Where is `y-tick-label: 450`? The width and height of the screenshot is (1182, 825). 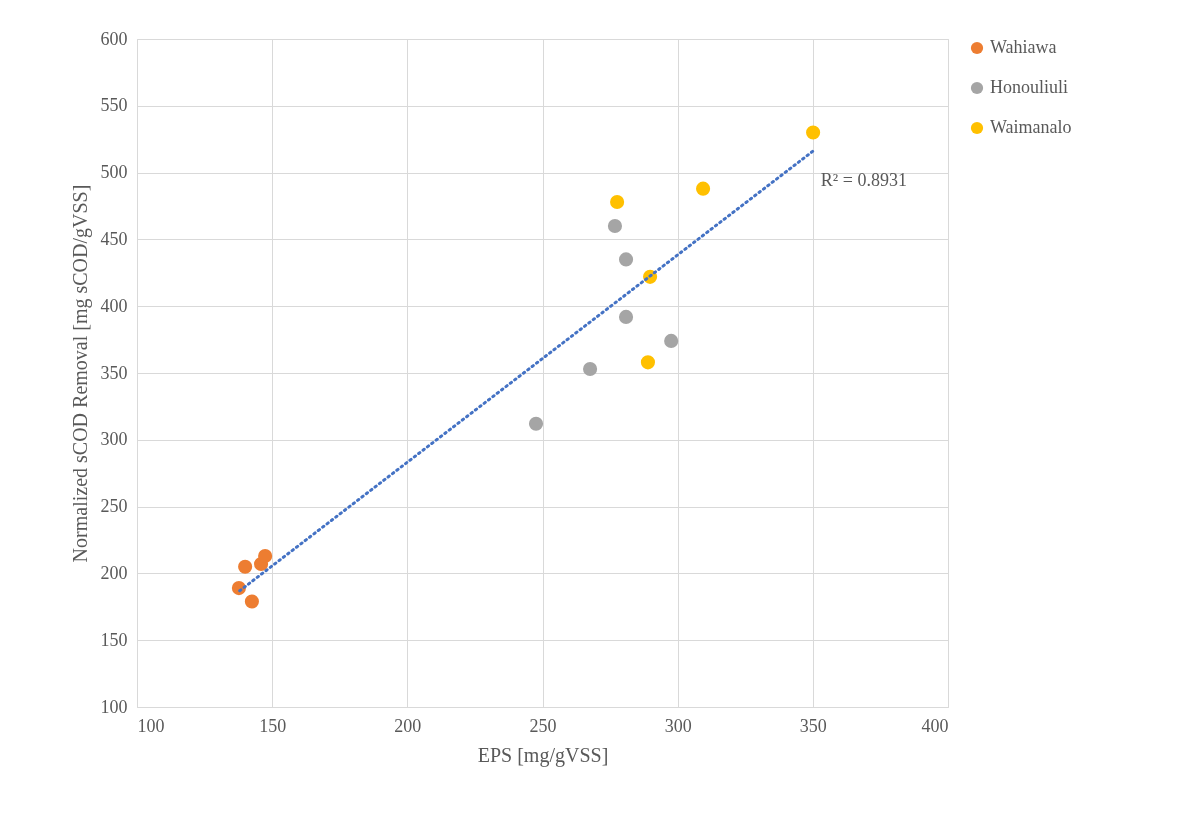
y-tick-label: 450 is located at coordinates (114, 238).